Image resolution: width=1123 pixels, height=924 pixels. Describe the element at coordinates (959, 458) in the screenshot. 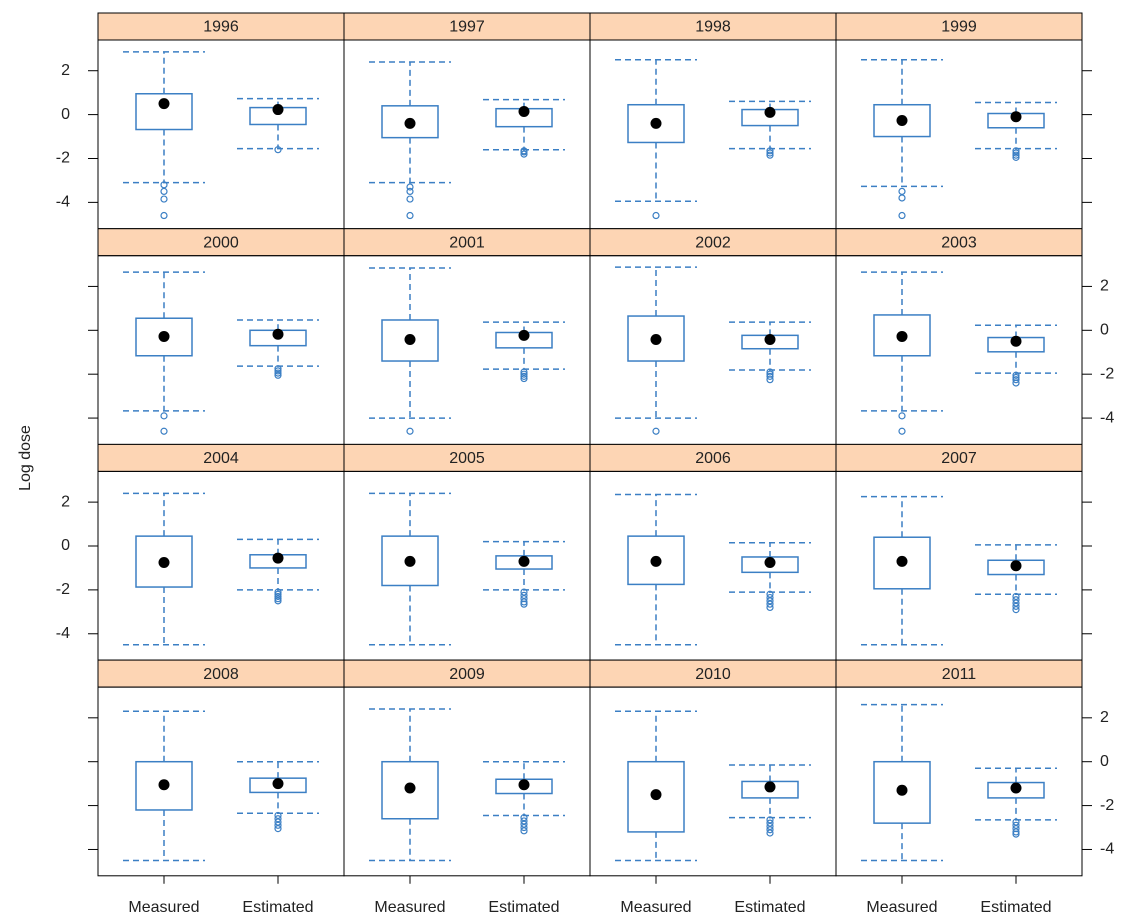

I see `panel-title: 2007` at that location.